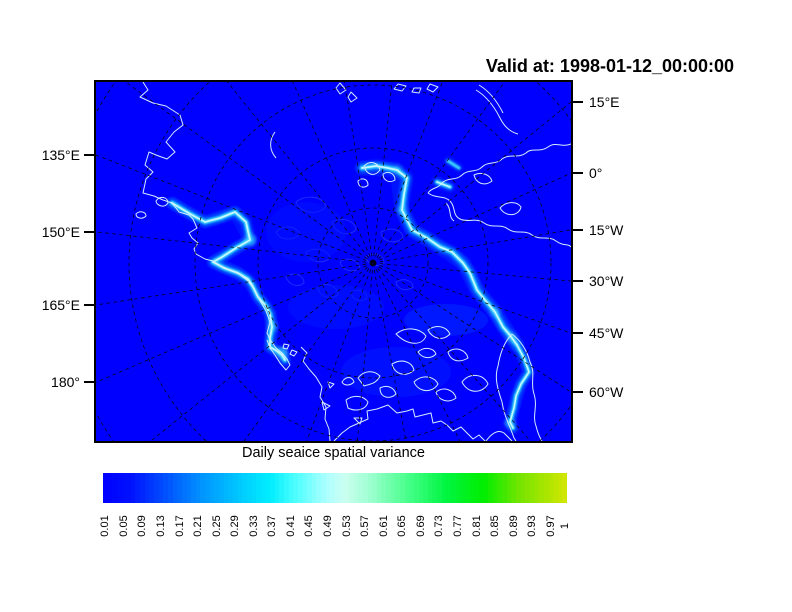 The height and width of the screenshot is (612, 792). What do you see at coordinates (198, 526) in the screenshot?
I see `colorbar-tick-label: 0.21` at bounding box center [198, 526].